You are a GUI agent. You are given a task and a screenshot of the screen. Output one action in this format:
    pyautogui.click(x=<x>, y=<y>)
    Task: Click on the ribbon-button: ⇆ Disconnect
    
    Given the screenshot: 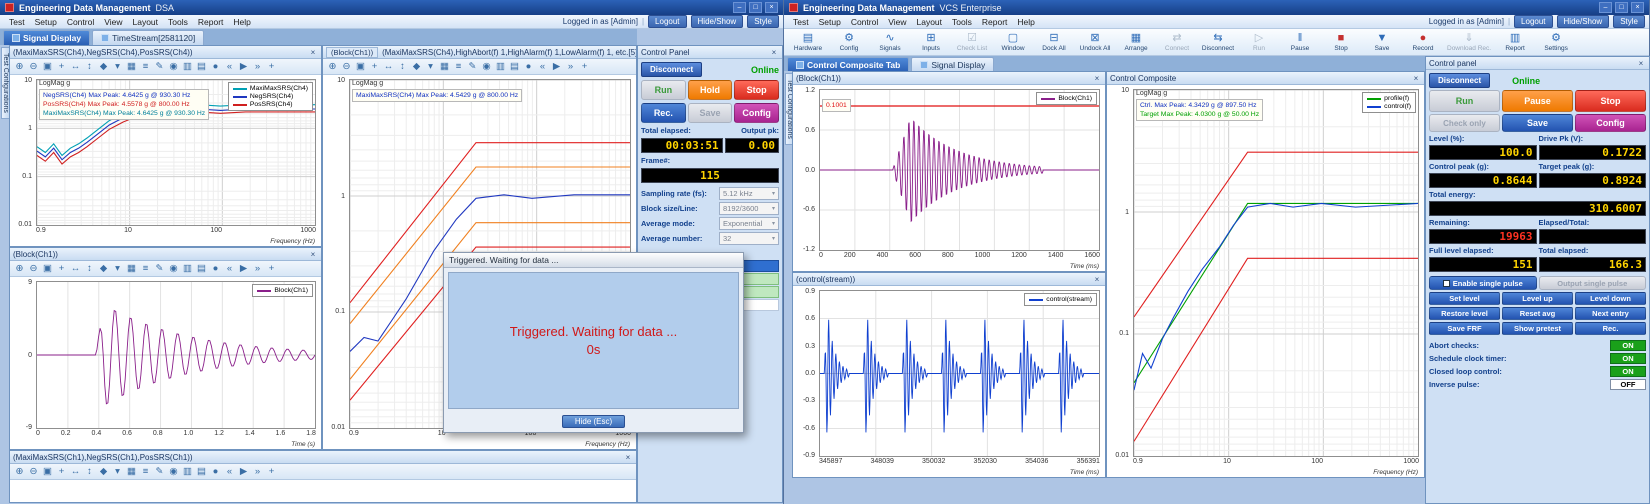 What is the action you would take?
    pyautogui.click(x=1218, y=42)
    